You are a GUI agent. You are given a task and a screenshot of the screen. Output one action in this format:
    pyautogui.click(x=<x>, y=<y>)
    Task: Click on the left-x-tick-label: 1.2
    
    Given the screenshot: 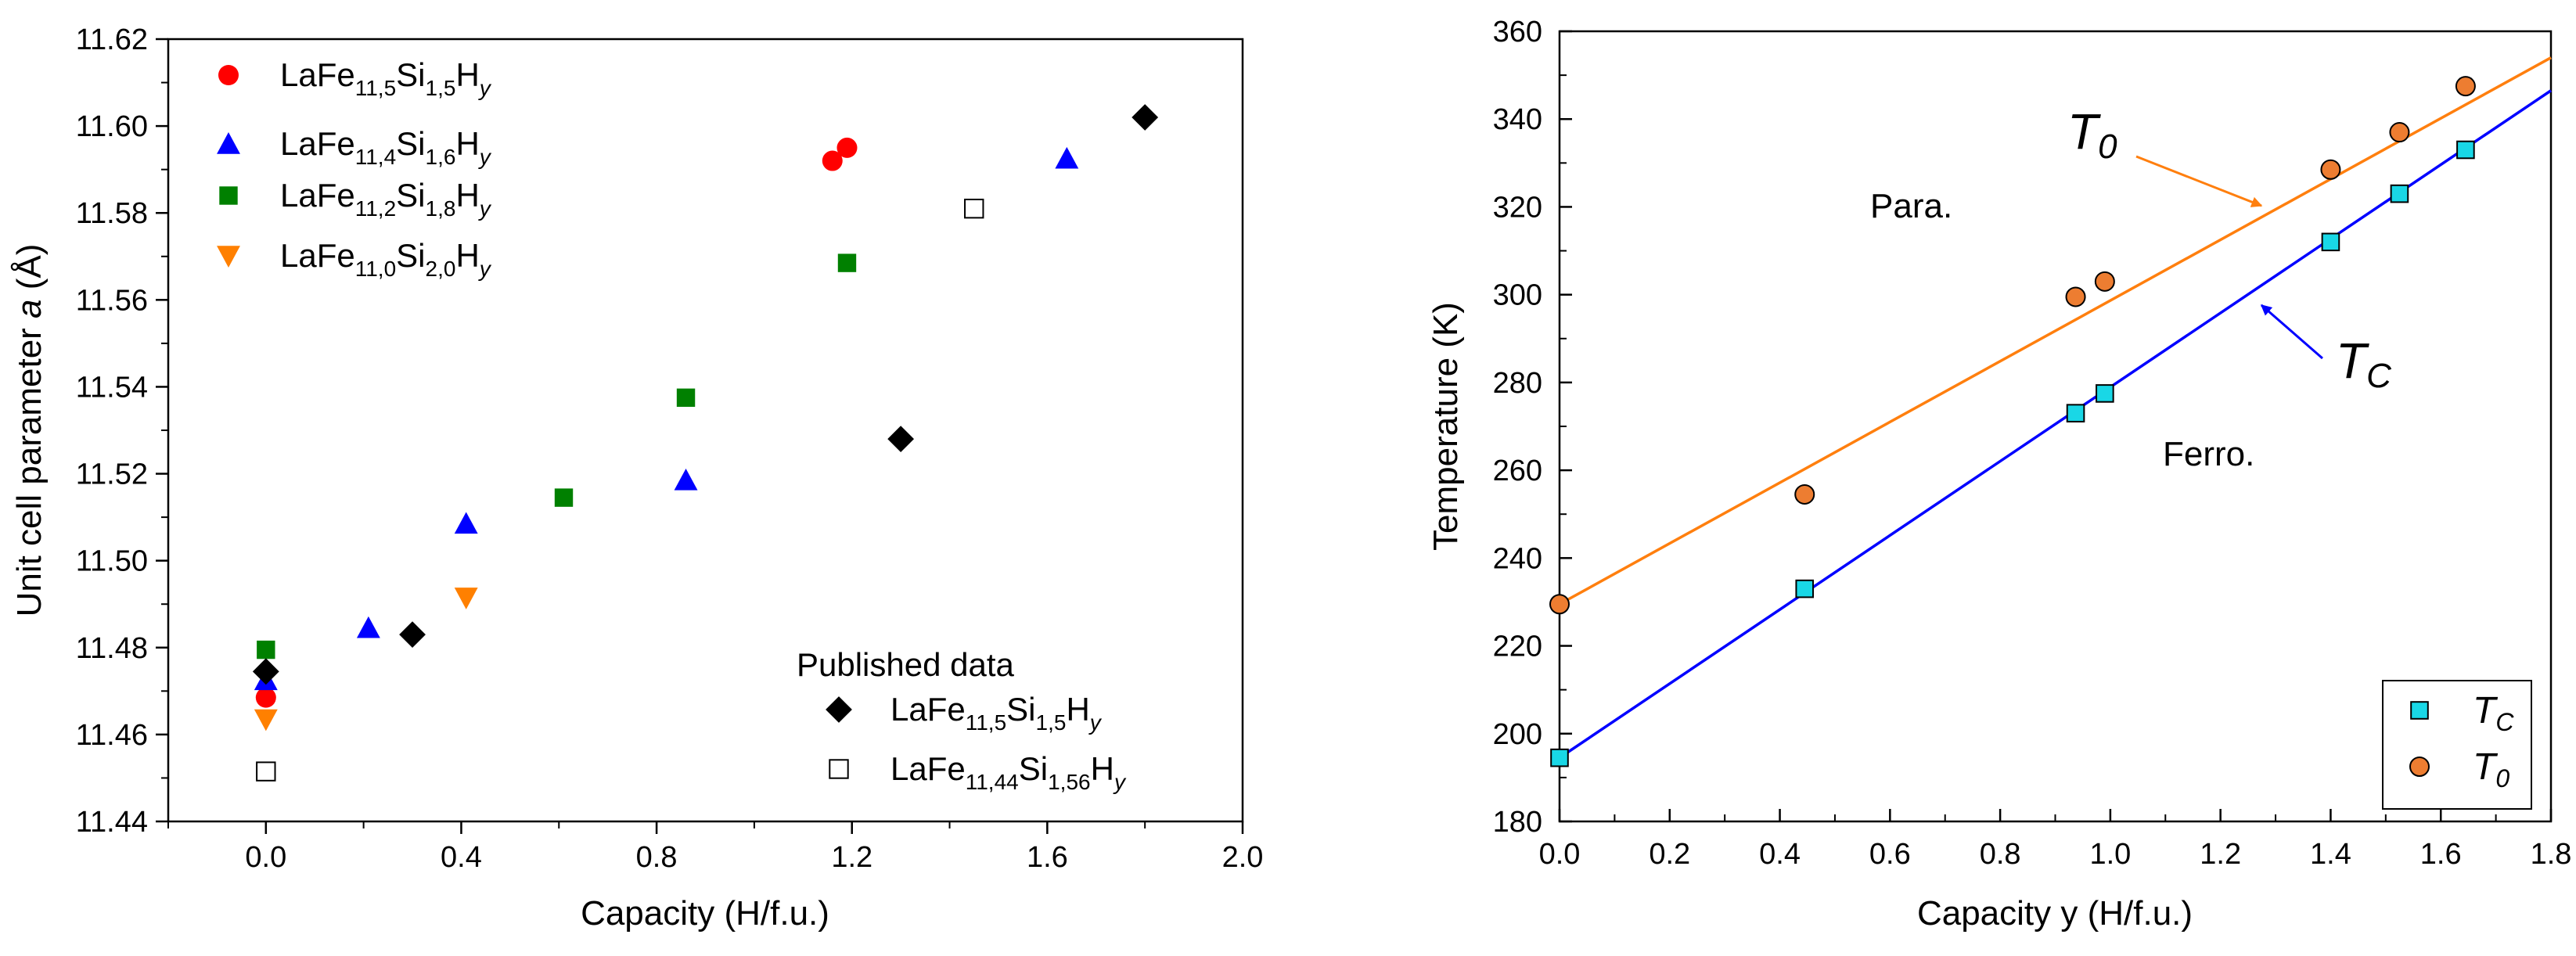 What is the action you would take?
    pyautogui.click(x=851, y=857)
    